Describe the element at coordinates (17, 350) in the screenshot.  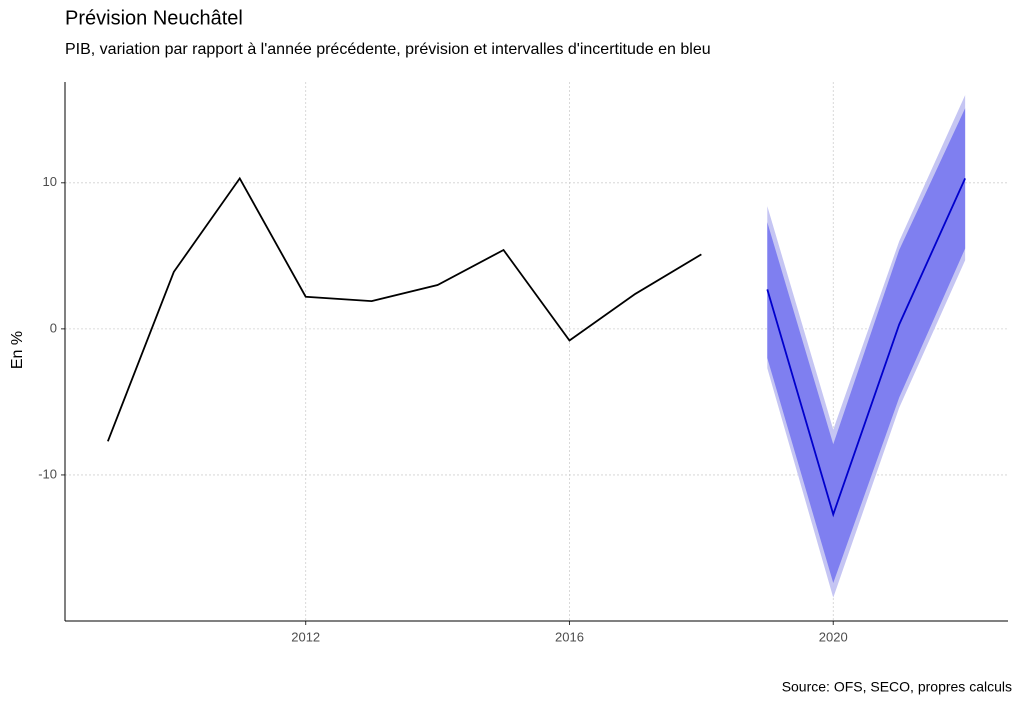
I see `y-axis-label: En %` at that location.